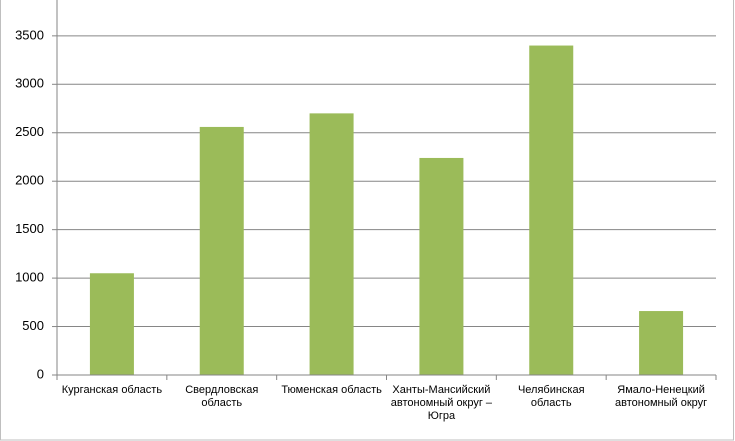 The image size is (735, 441). Describe the element at coordinates (29, 277) in the screenshot. I see `y-tick-label: 1000` at that location.